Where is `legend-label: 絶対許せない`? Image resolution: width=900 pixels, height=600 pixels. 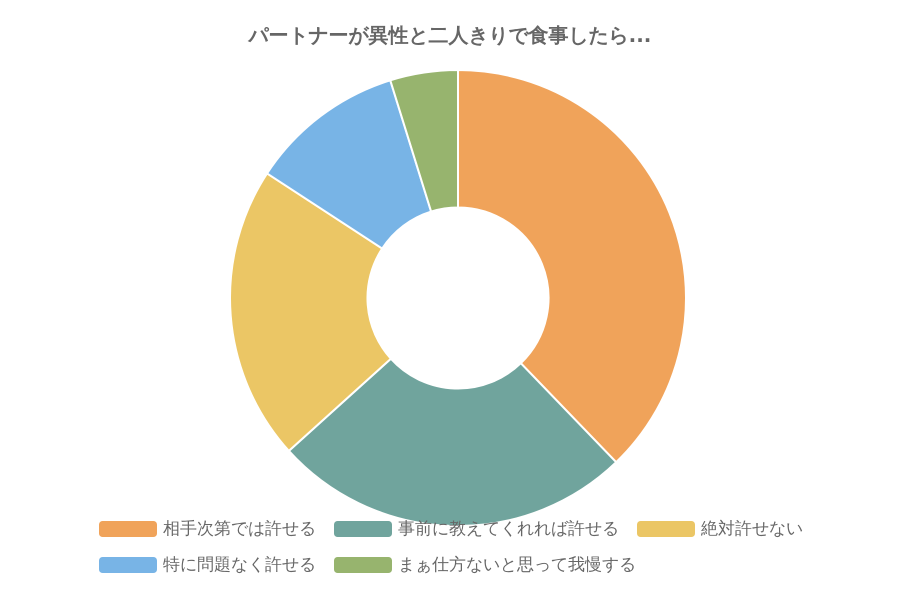 legend-label: 絶対許せない is located at coordinates (751, 529).